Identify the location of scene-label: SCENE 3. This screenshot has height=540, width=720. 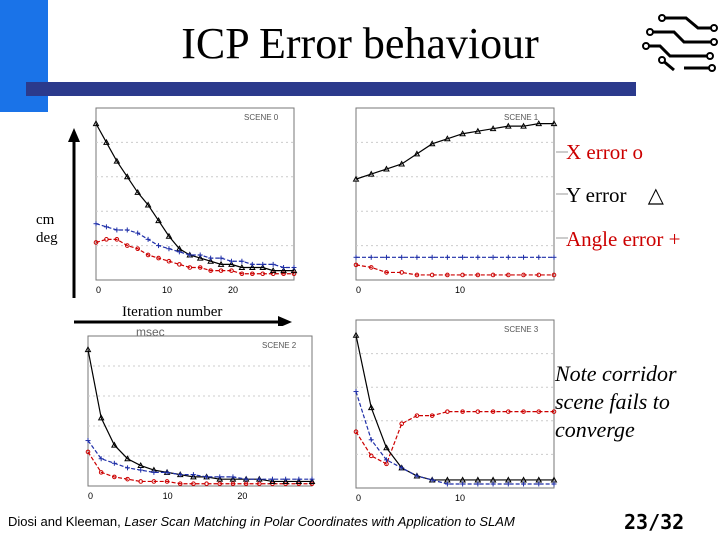
(521, 329).